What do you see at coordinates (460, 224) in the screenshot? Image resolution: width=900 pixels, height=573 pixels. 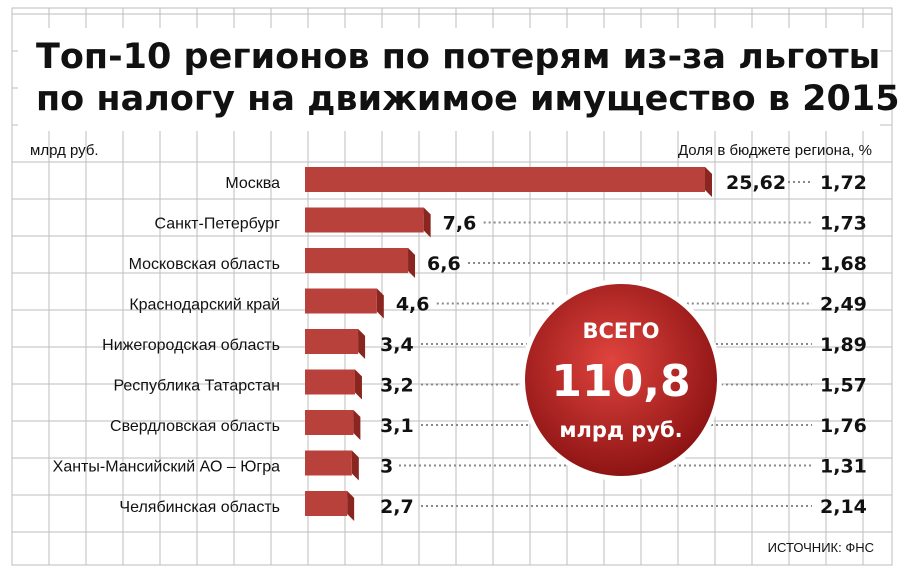 I see `value-label: 7,6` at bounding box center [460, 224].